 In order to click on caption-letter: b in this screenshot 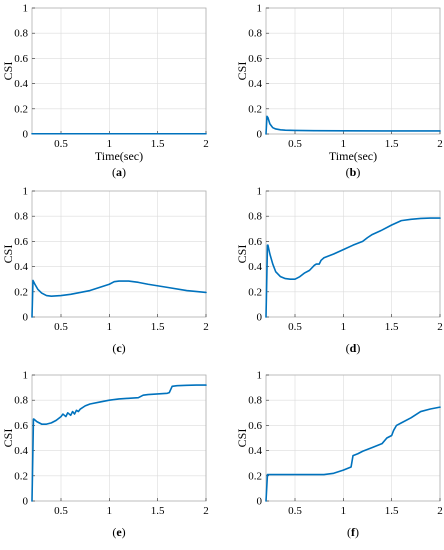, I will do `click(353, 172)`.